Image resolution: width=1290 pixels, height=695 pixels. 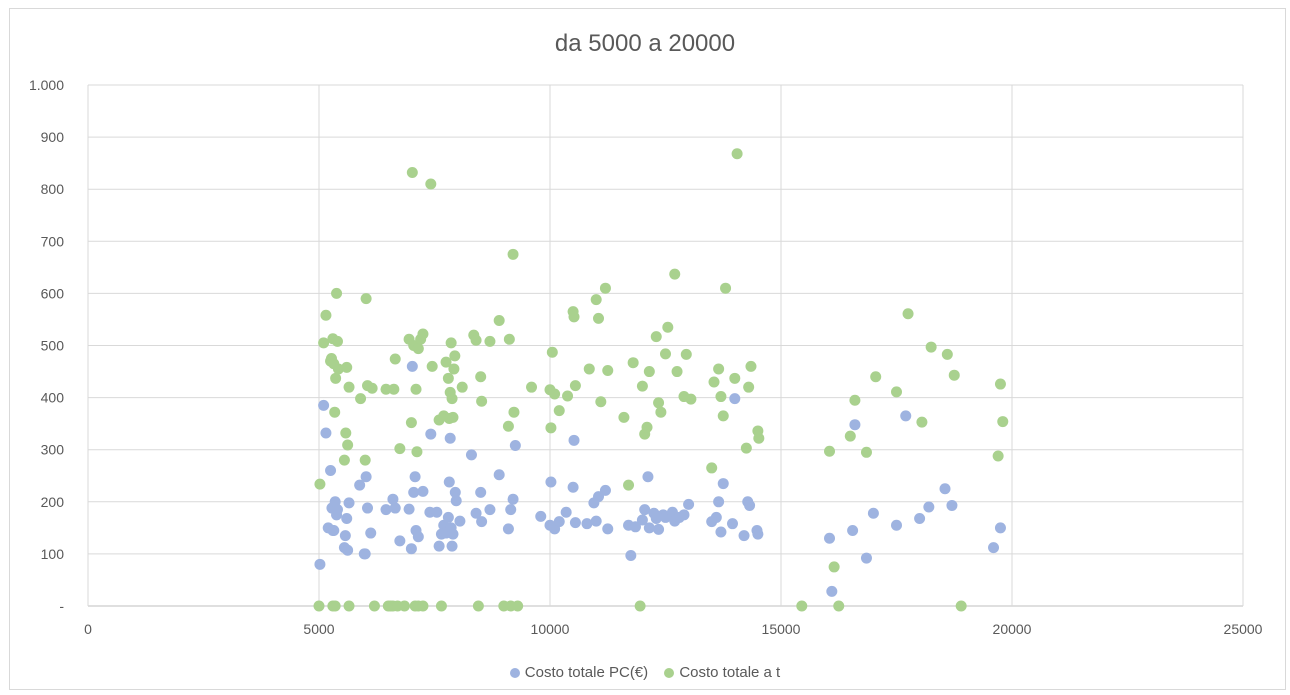 I want to click on y-tick-label: -, so click(x=61, y=606).